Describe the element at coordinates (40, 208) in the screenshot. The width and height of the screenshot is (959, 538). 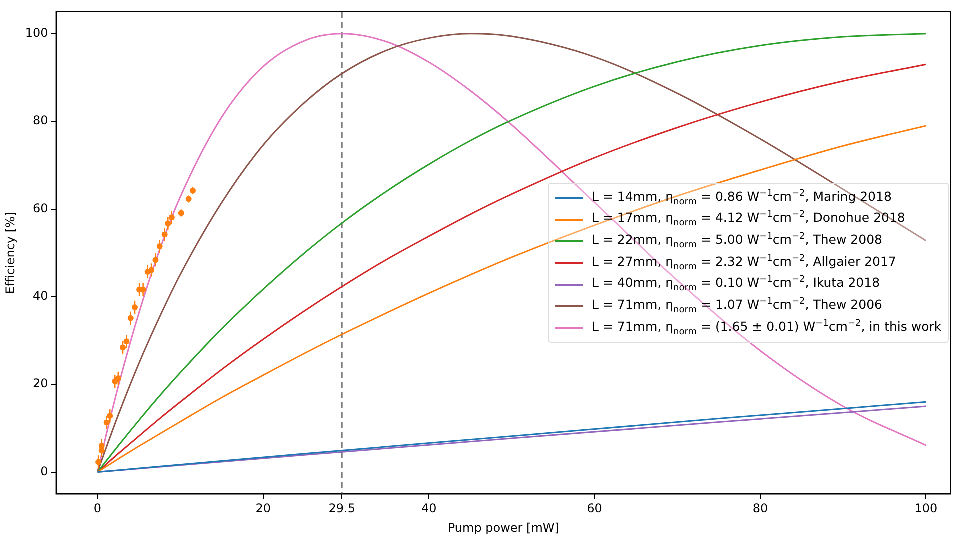
I see `y-tick-label: 60` at that location.